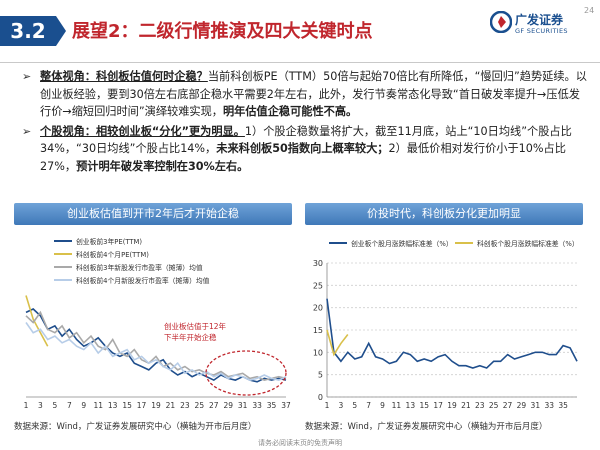 The width and height of the screenshot is (600, 450). I want to click on highlight-circle, so click(246, 373).